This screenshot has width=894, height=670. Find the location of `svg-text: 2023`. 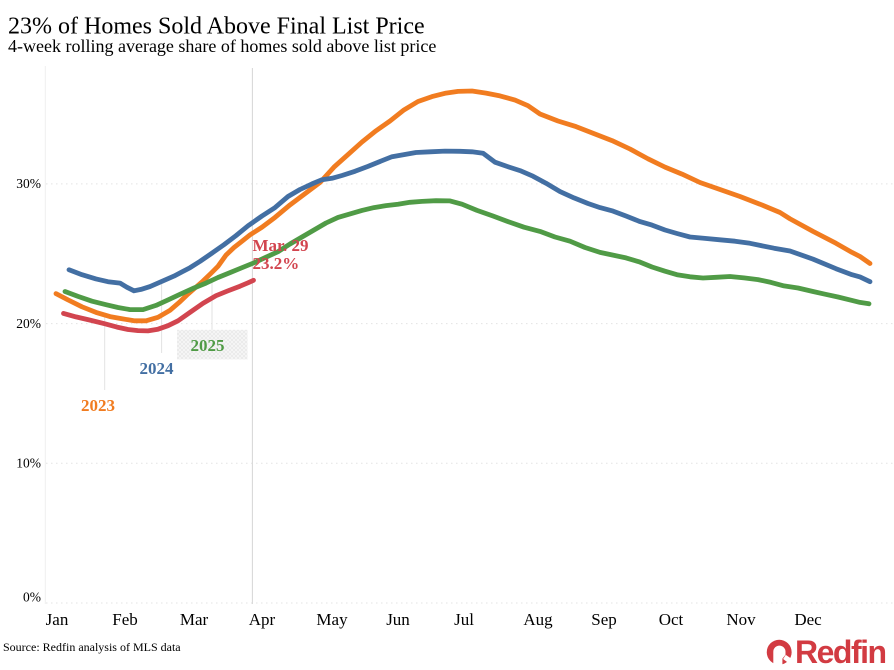

svg-text: 2023 is located at coordinates (98, 405).